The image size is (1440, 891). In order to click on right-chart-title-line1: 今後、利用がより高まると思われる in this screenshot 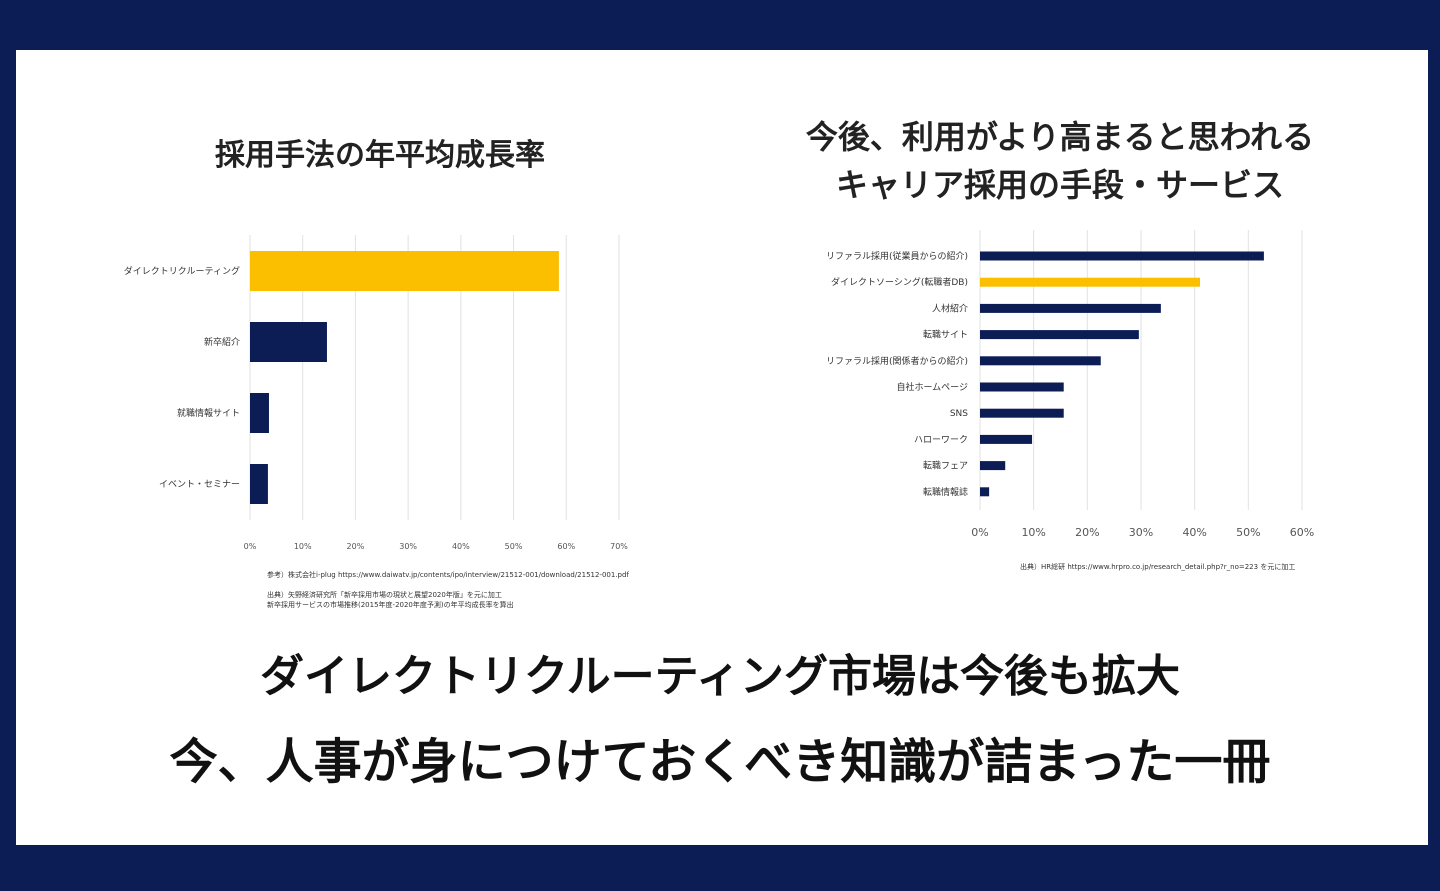, I will do `click(1060, 137)`.